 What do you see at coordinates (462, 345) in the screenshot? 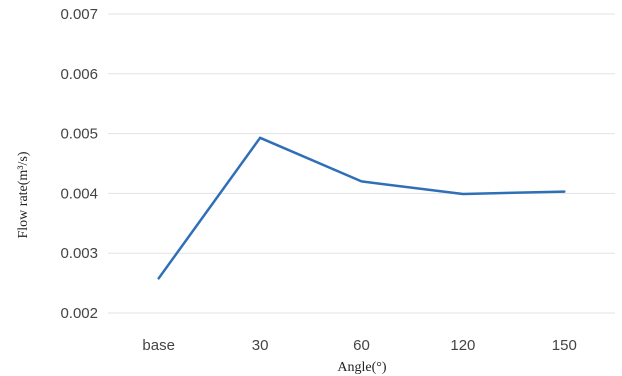
I see `x-tick-label: 120` at bounding box center [462, 345].